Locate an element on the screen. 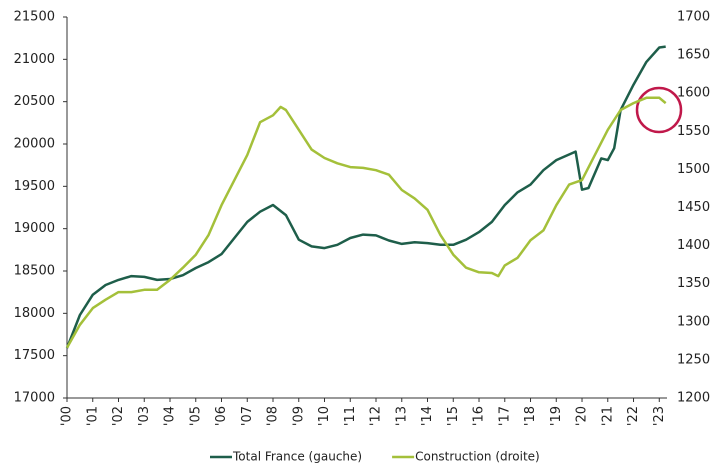  highlight-circle is located at coordinates (659, 110).